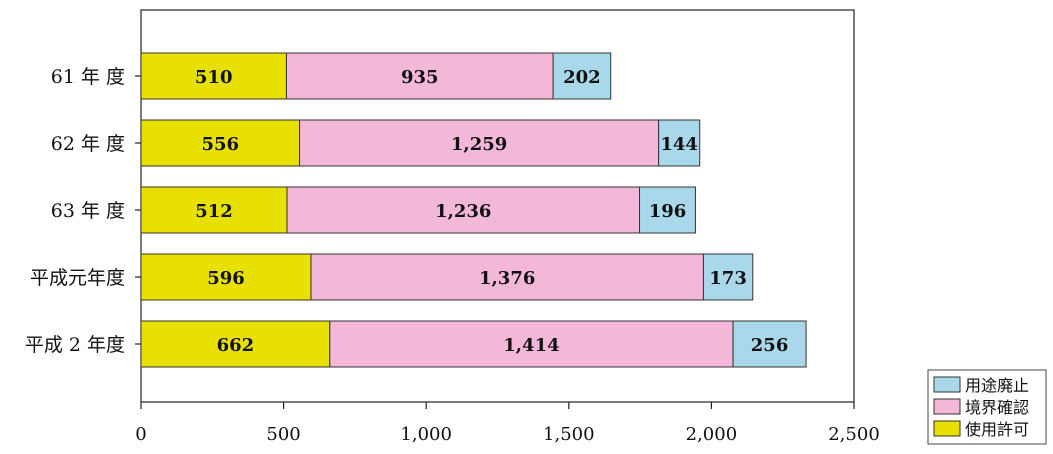 The image size is (1053, 454). What do you see at coordinates (426, 434) in the screenshot?
I see `x-tick-label: 1,000` at bounding box center [426, 434].